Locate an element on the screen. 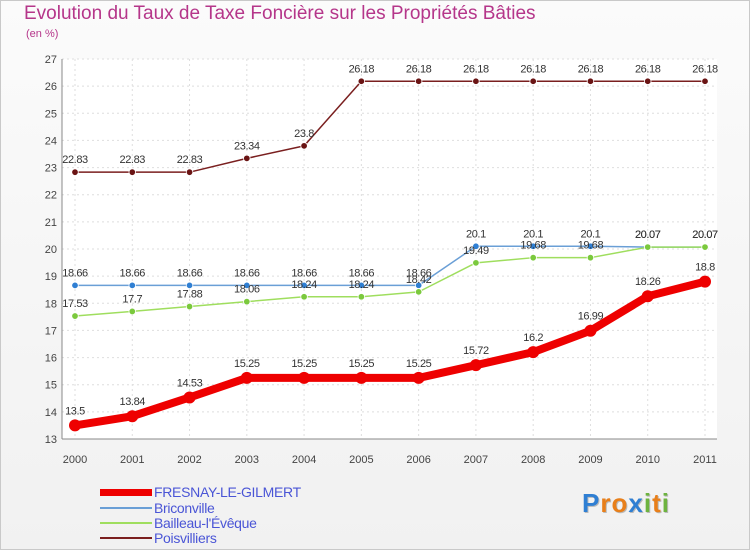  y-tick-label: 22 is located at coordinates (51, 196).